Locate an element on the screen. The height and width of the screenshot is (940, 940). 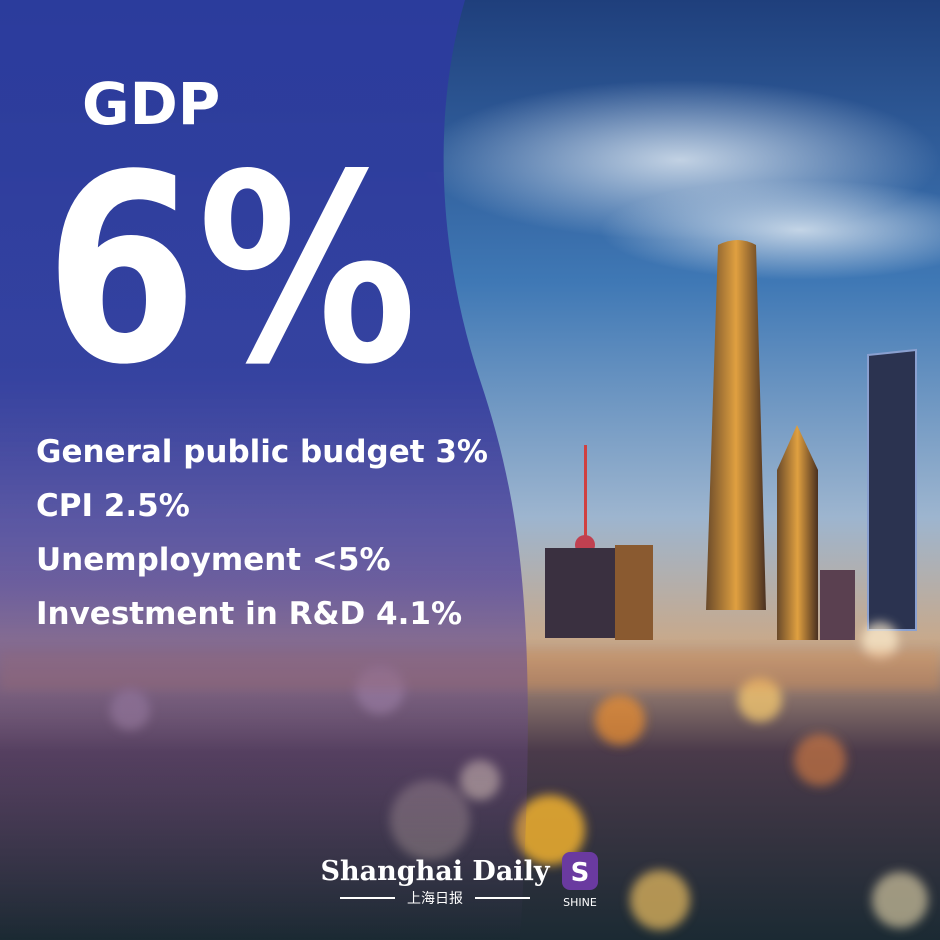
jin-mao-tower is located at coordinates (797, 532).